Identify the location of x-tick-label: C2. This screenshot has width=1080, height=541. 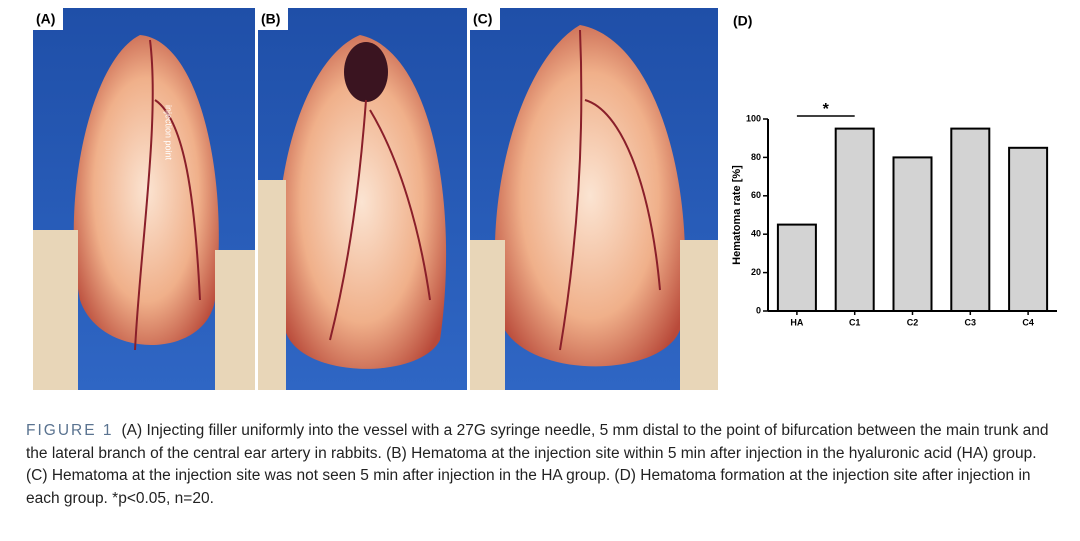
(913, 322).